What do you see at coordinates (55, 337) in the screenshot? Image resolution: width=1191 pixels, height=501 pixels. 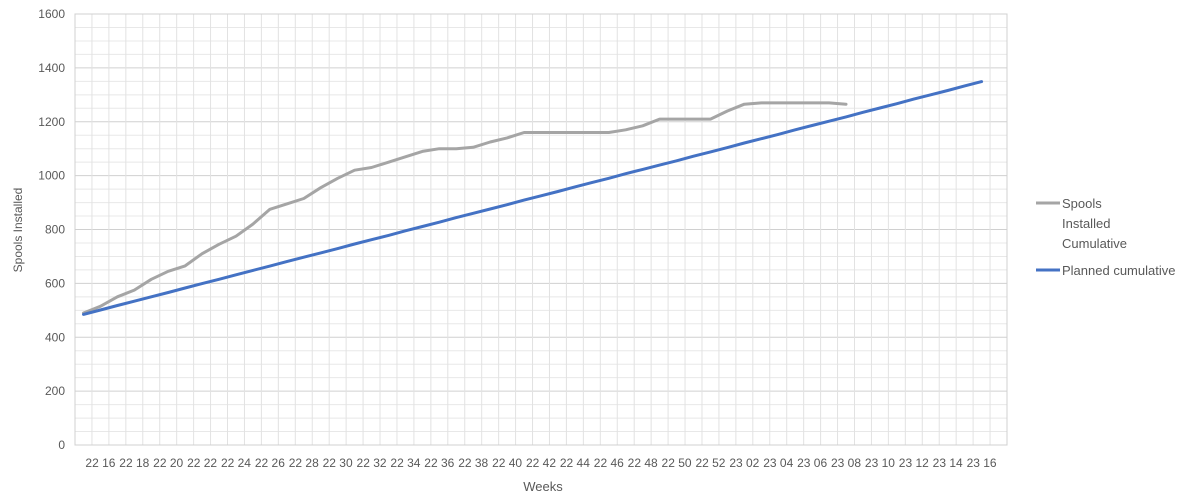 I see `y-tick-label: 400` at bounding box center [55, 337].